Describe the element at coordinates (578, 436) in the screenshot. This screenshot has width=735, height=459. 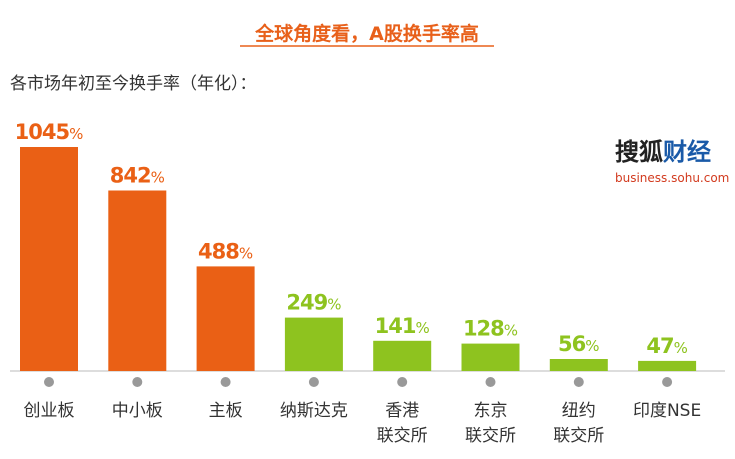
I see `category-label-6-line-1: 联交所` at that location.